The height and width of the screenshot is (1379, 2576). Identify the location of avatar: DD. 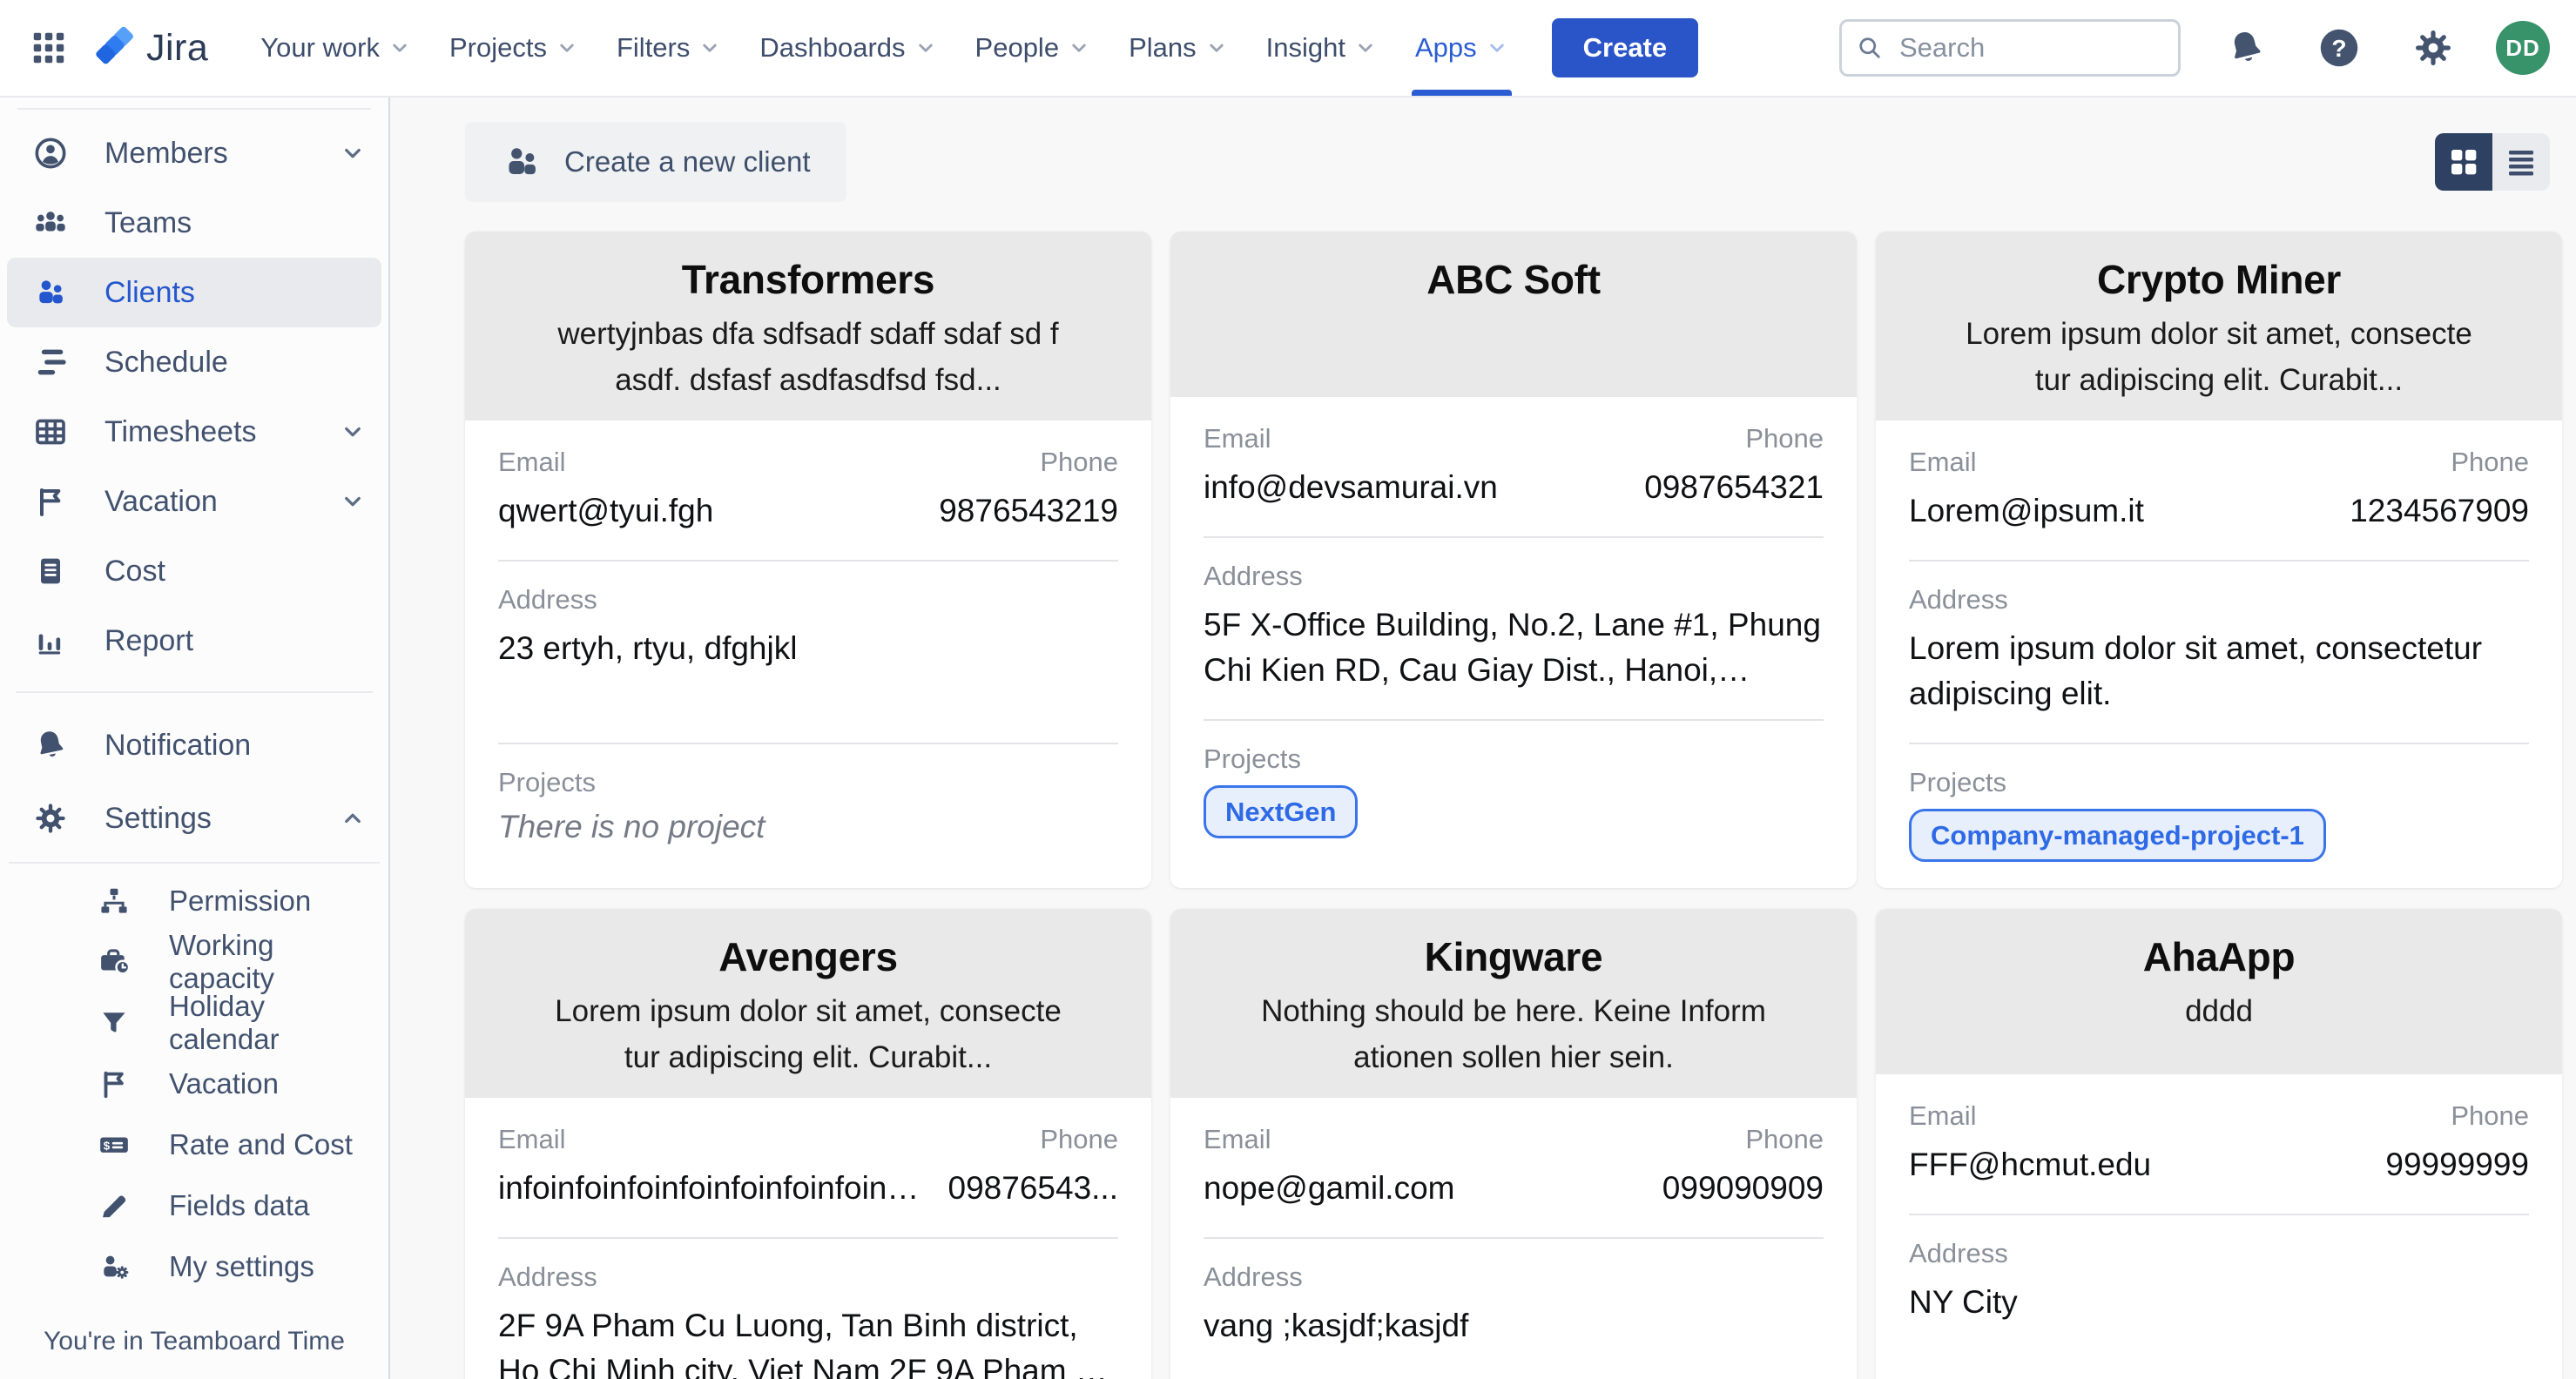
(2523, 48).